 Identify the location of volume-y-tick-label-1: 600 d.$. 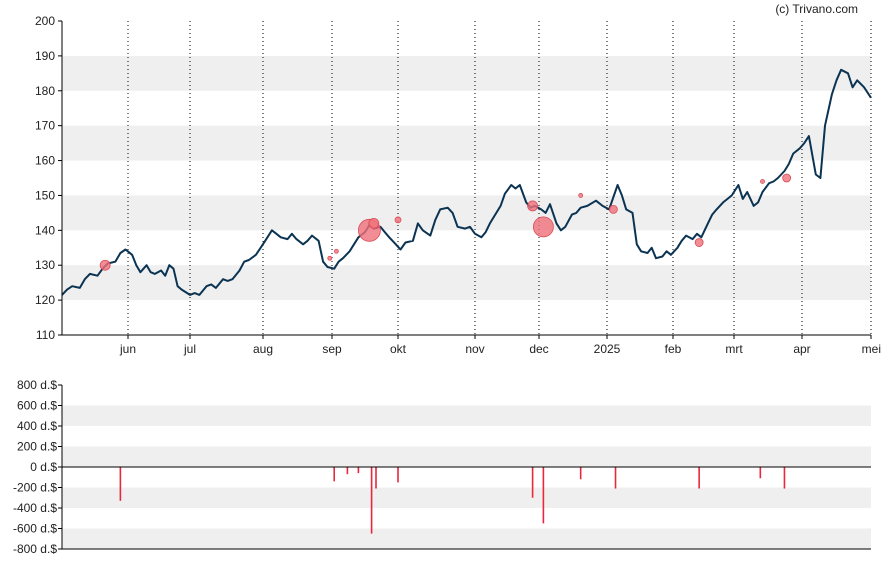
(37, 406).